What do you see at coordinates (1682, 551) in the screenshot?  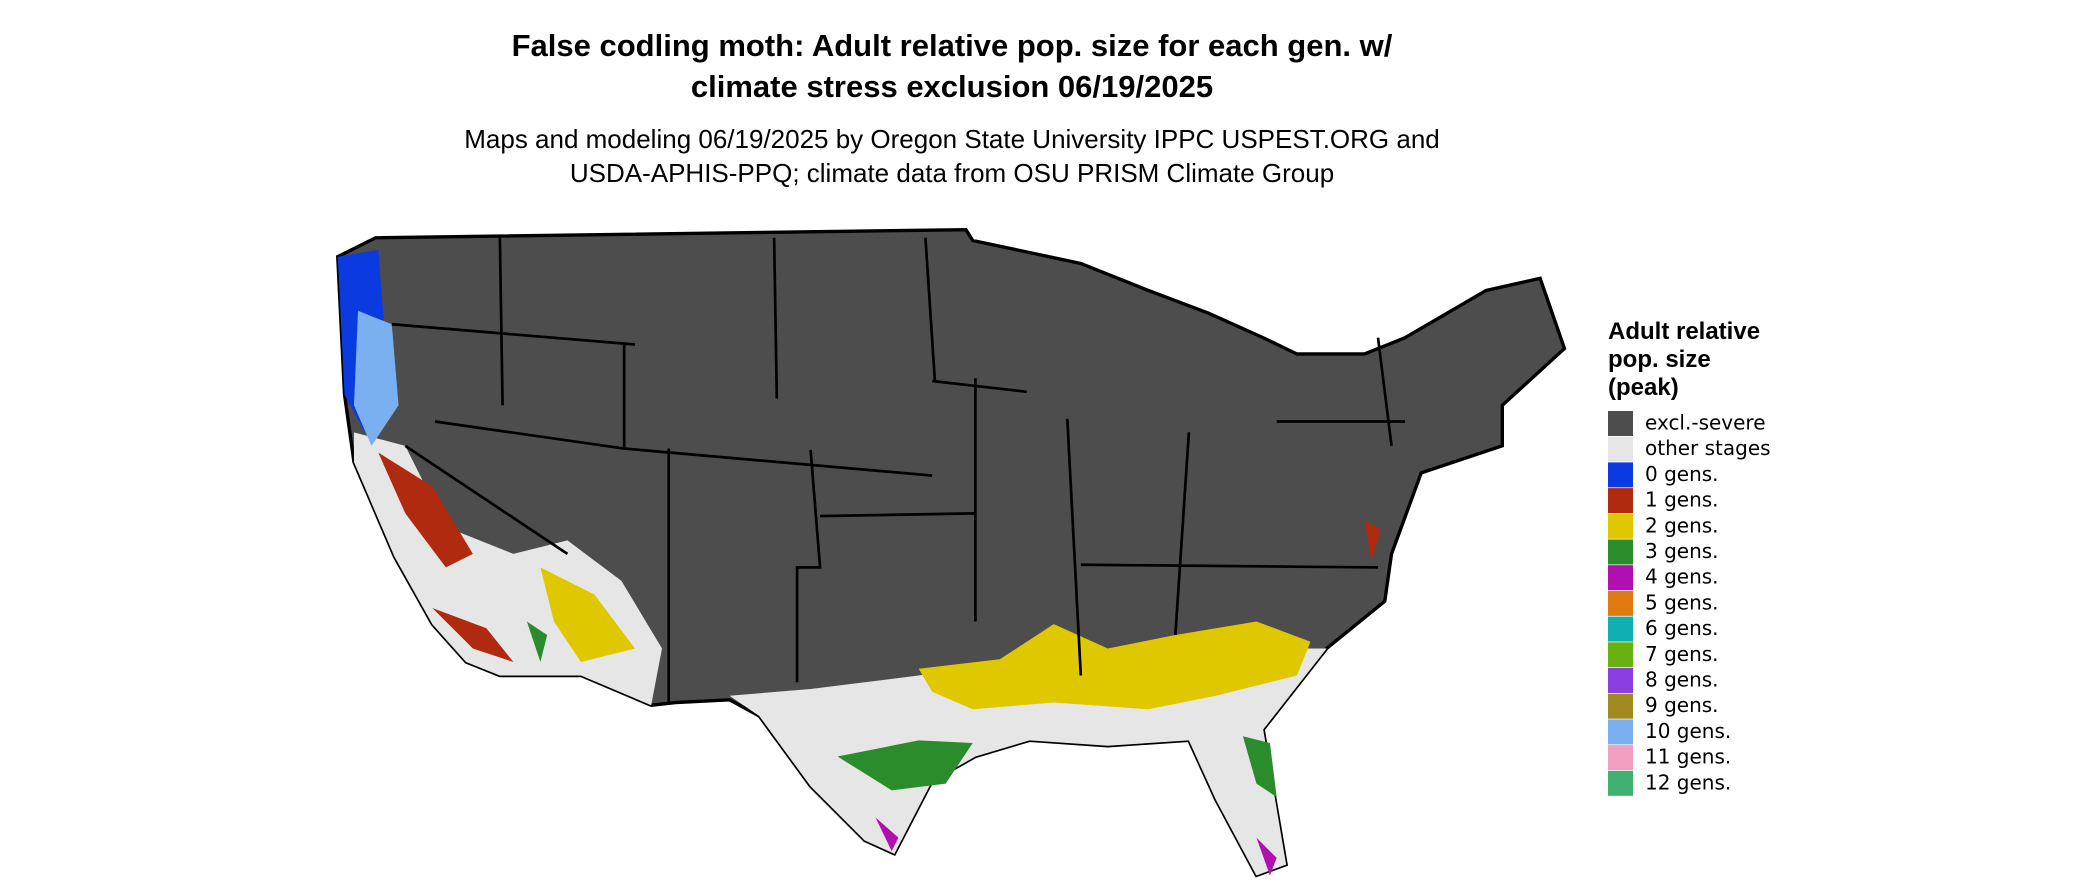 I see `legend-label: 3 gens.` at bounding box center [1682, 551].